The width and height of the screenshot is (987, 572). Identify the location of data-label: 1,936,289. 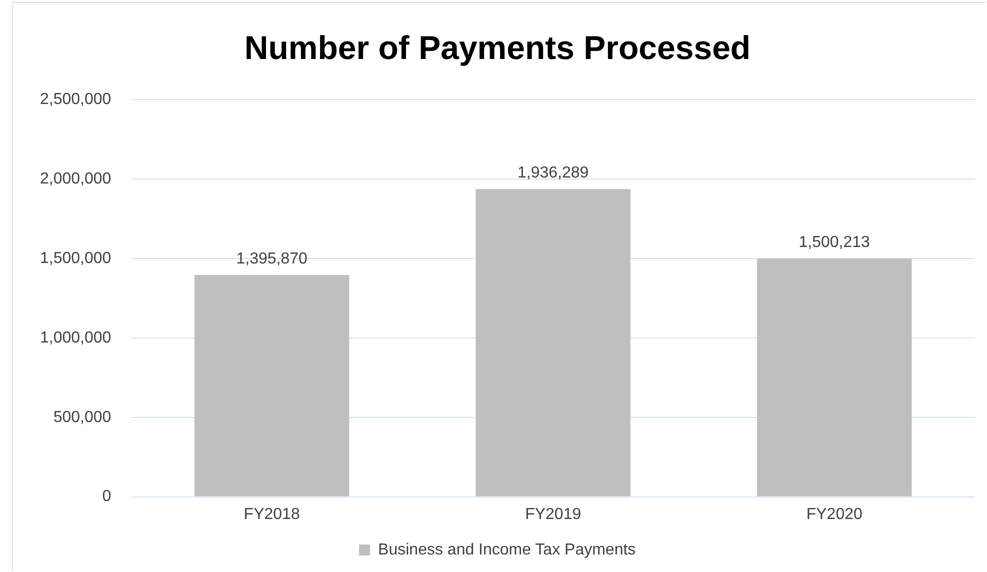
(553, 173).